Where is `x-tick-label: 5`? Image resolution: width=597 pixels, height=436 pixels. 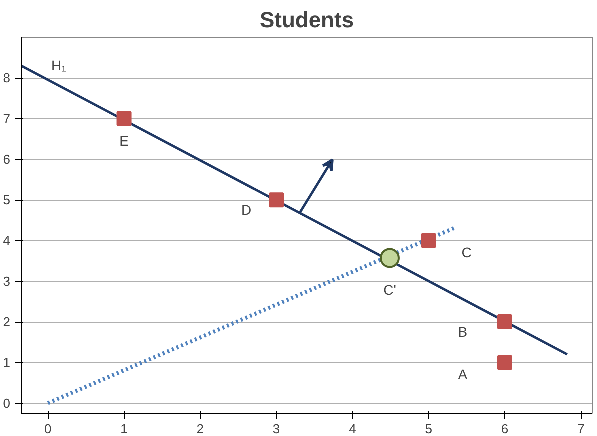
x-tick-label: 5 is located at coordinates (428, 429).